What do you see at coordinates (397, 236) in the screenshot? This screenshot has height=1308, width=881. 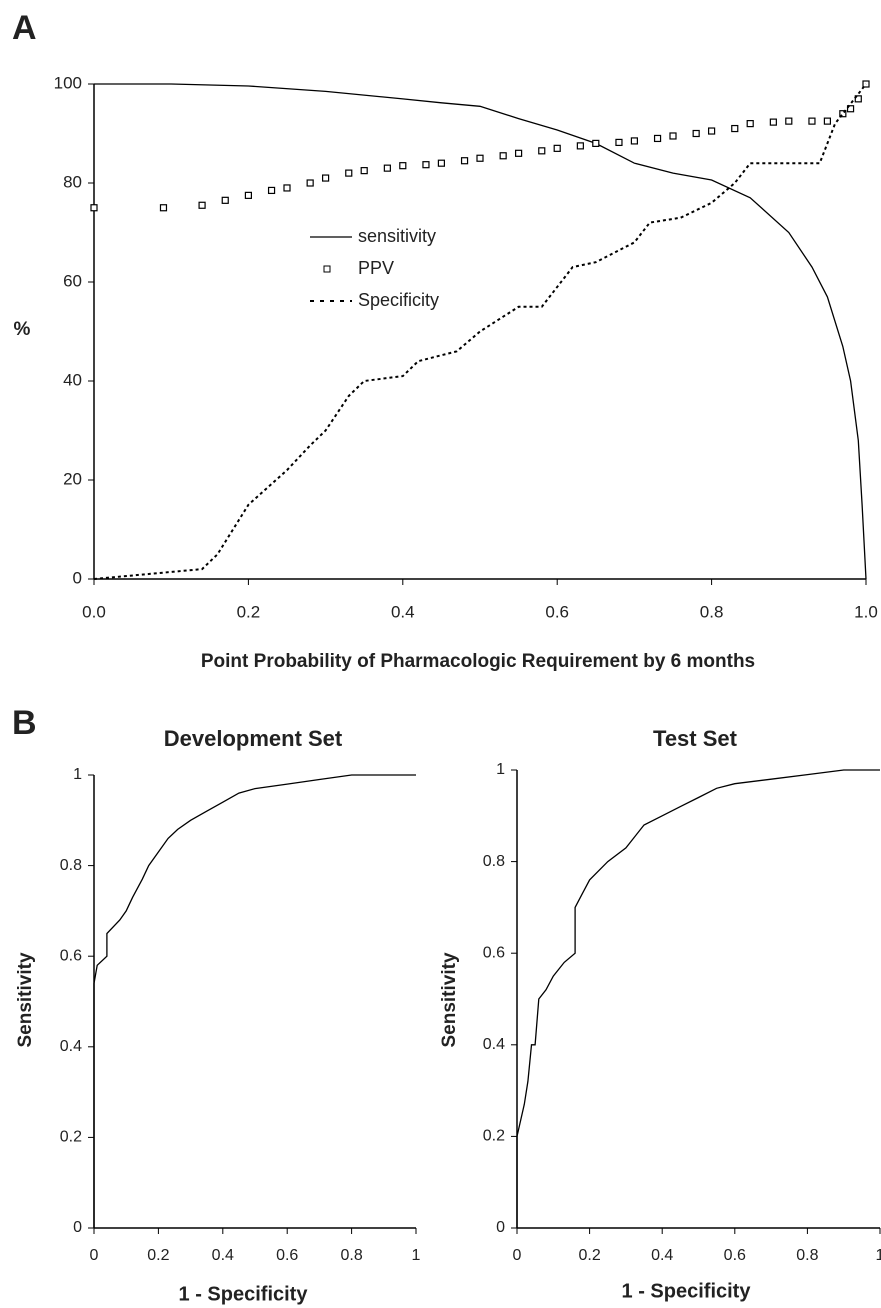 I see `legend-label: sensitivity` at bounding box center [397, 236].